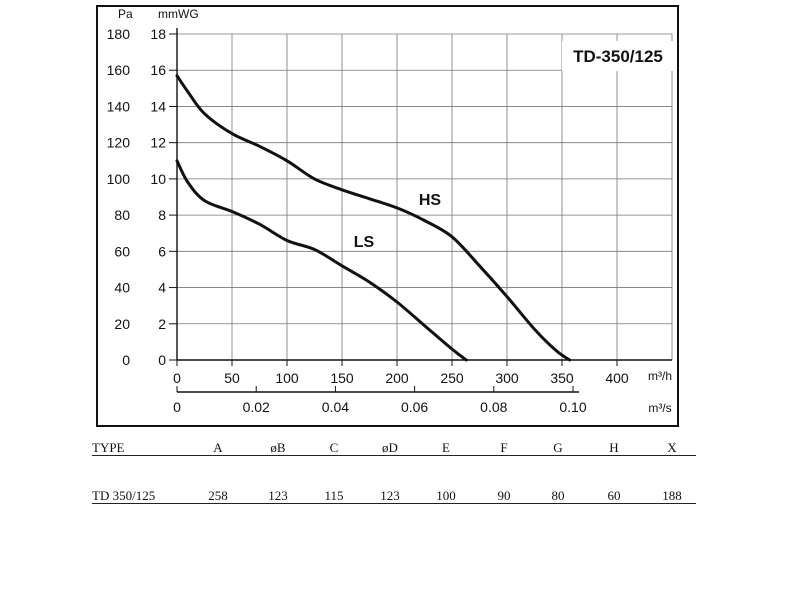  Describe the element at coordinates (232, 378) in the screenshot. I see `x-top-tick-label: 50` at that location.